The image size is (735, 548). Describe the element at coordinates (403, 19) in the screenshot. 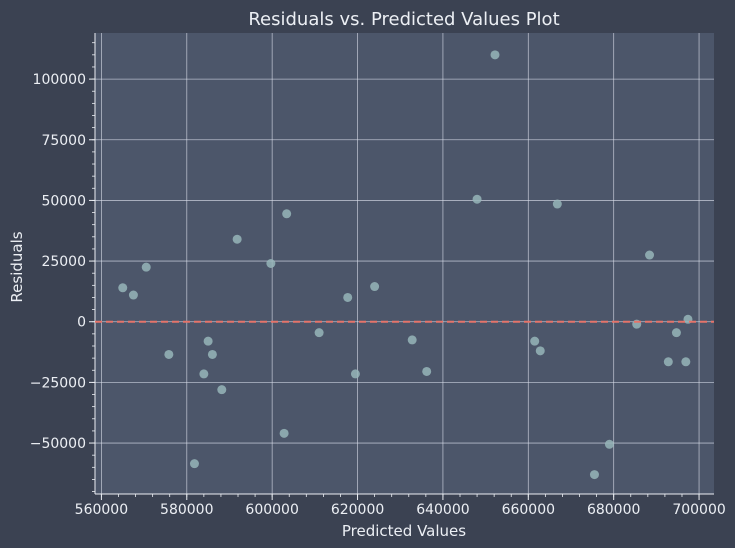

I see `chart-title: Residuals vs. Predicted Values Plot` at that location.